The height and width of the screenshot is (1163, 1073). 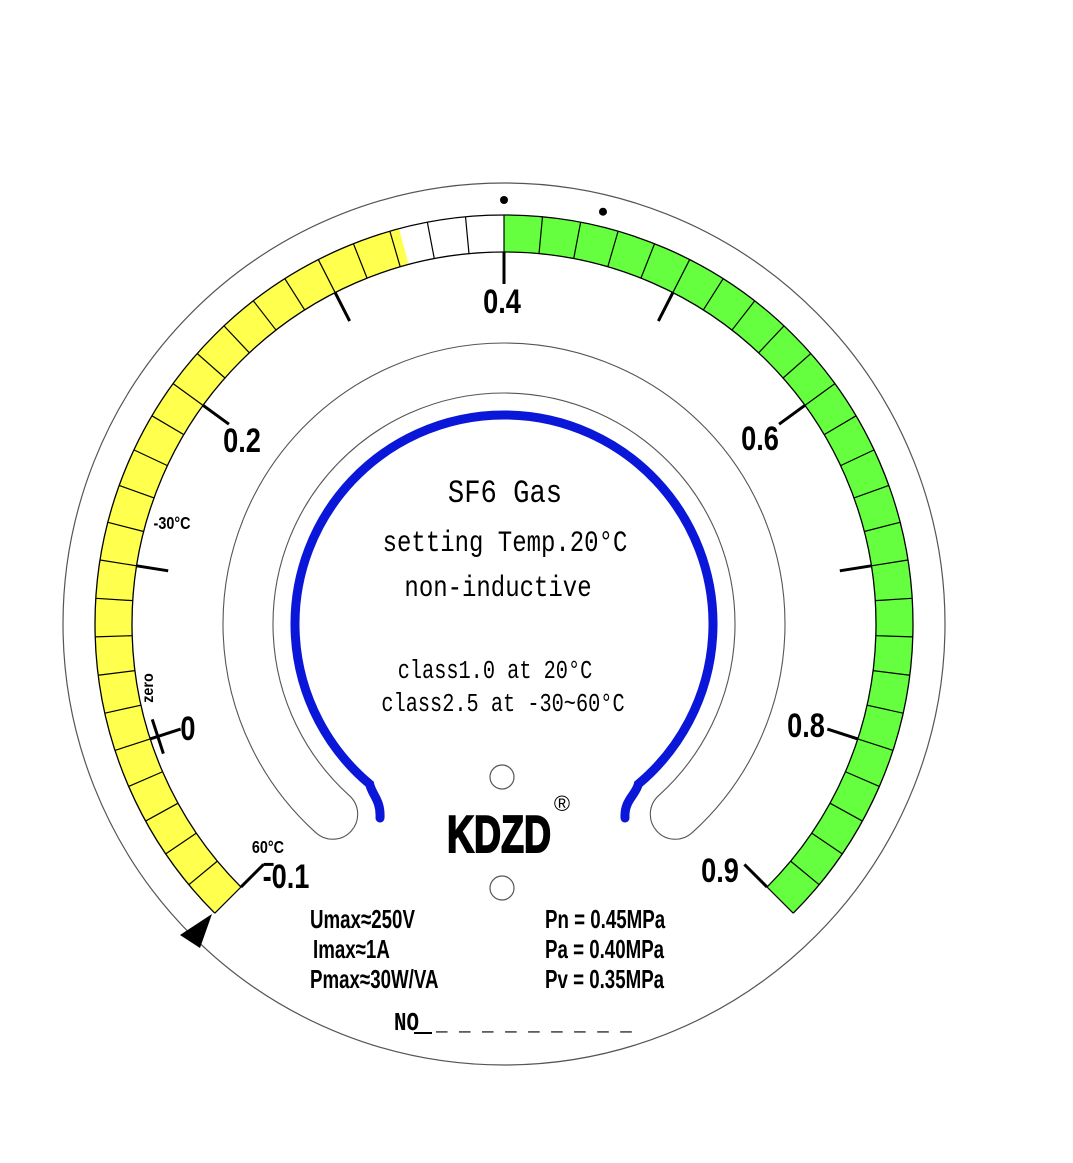 I want to click on scale-label-0.2: 0.2, so click(x=242, y=440).